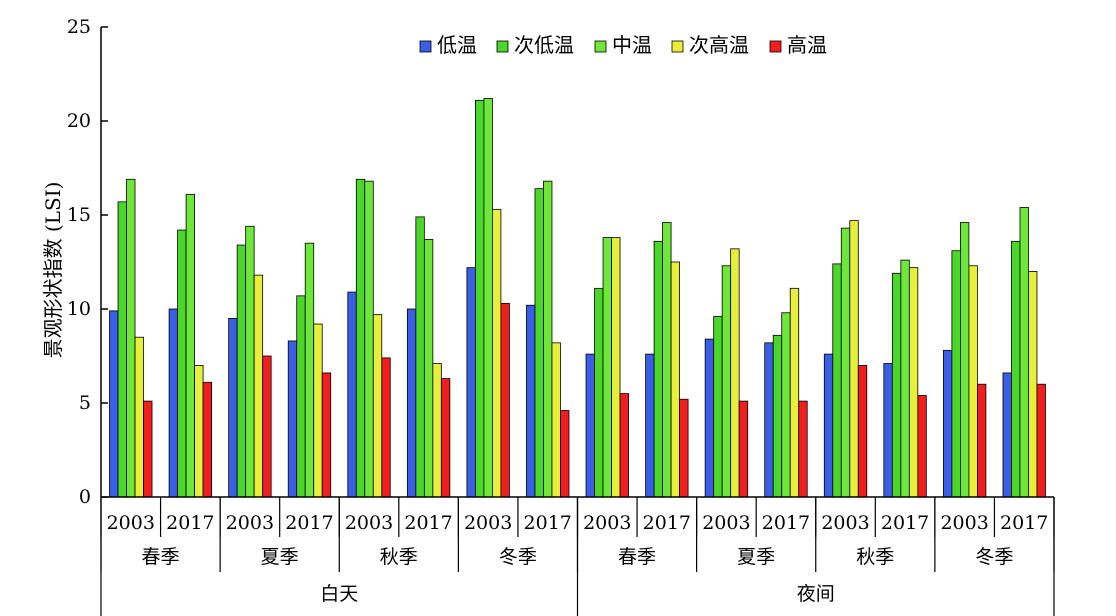 This screenshot has height=616, width=1116. What do you see at coordinates (85, 403) in the screenshot?
I see `y-tick-label: 5` at bounding box center [85, 403].